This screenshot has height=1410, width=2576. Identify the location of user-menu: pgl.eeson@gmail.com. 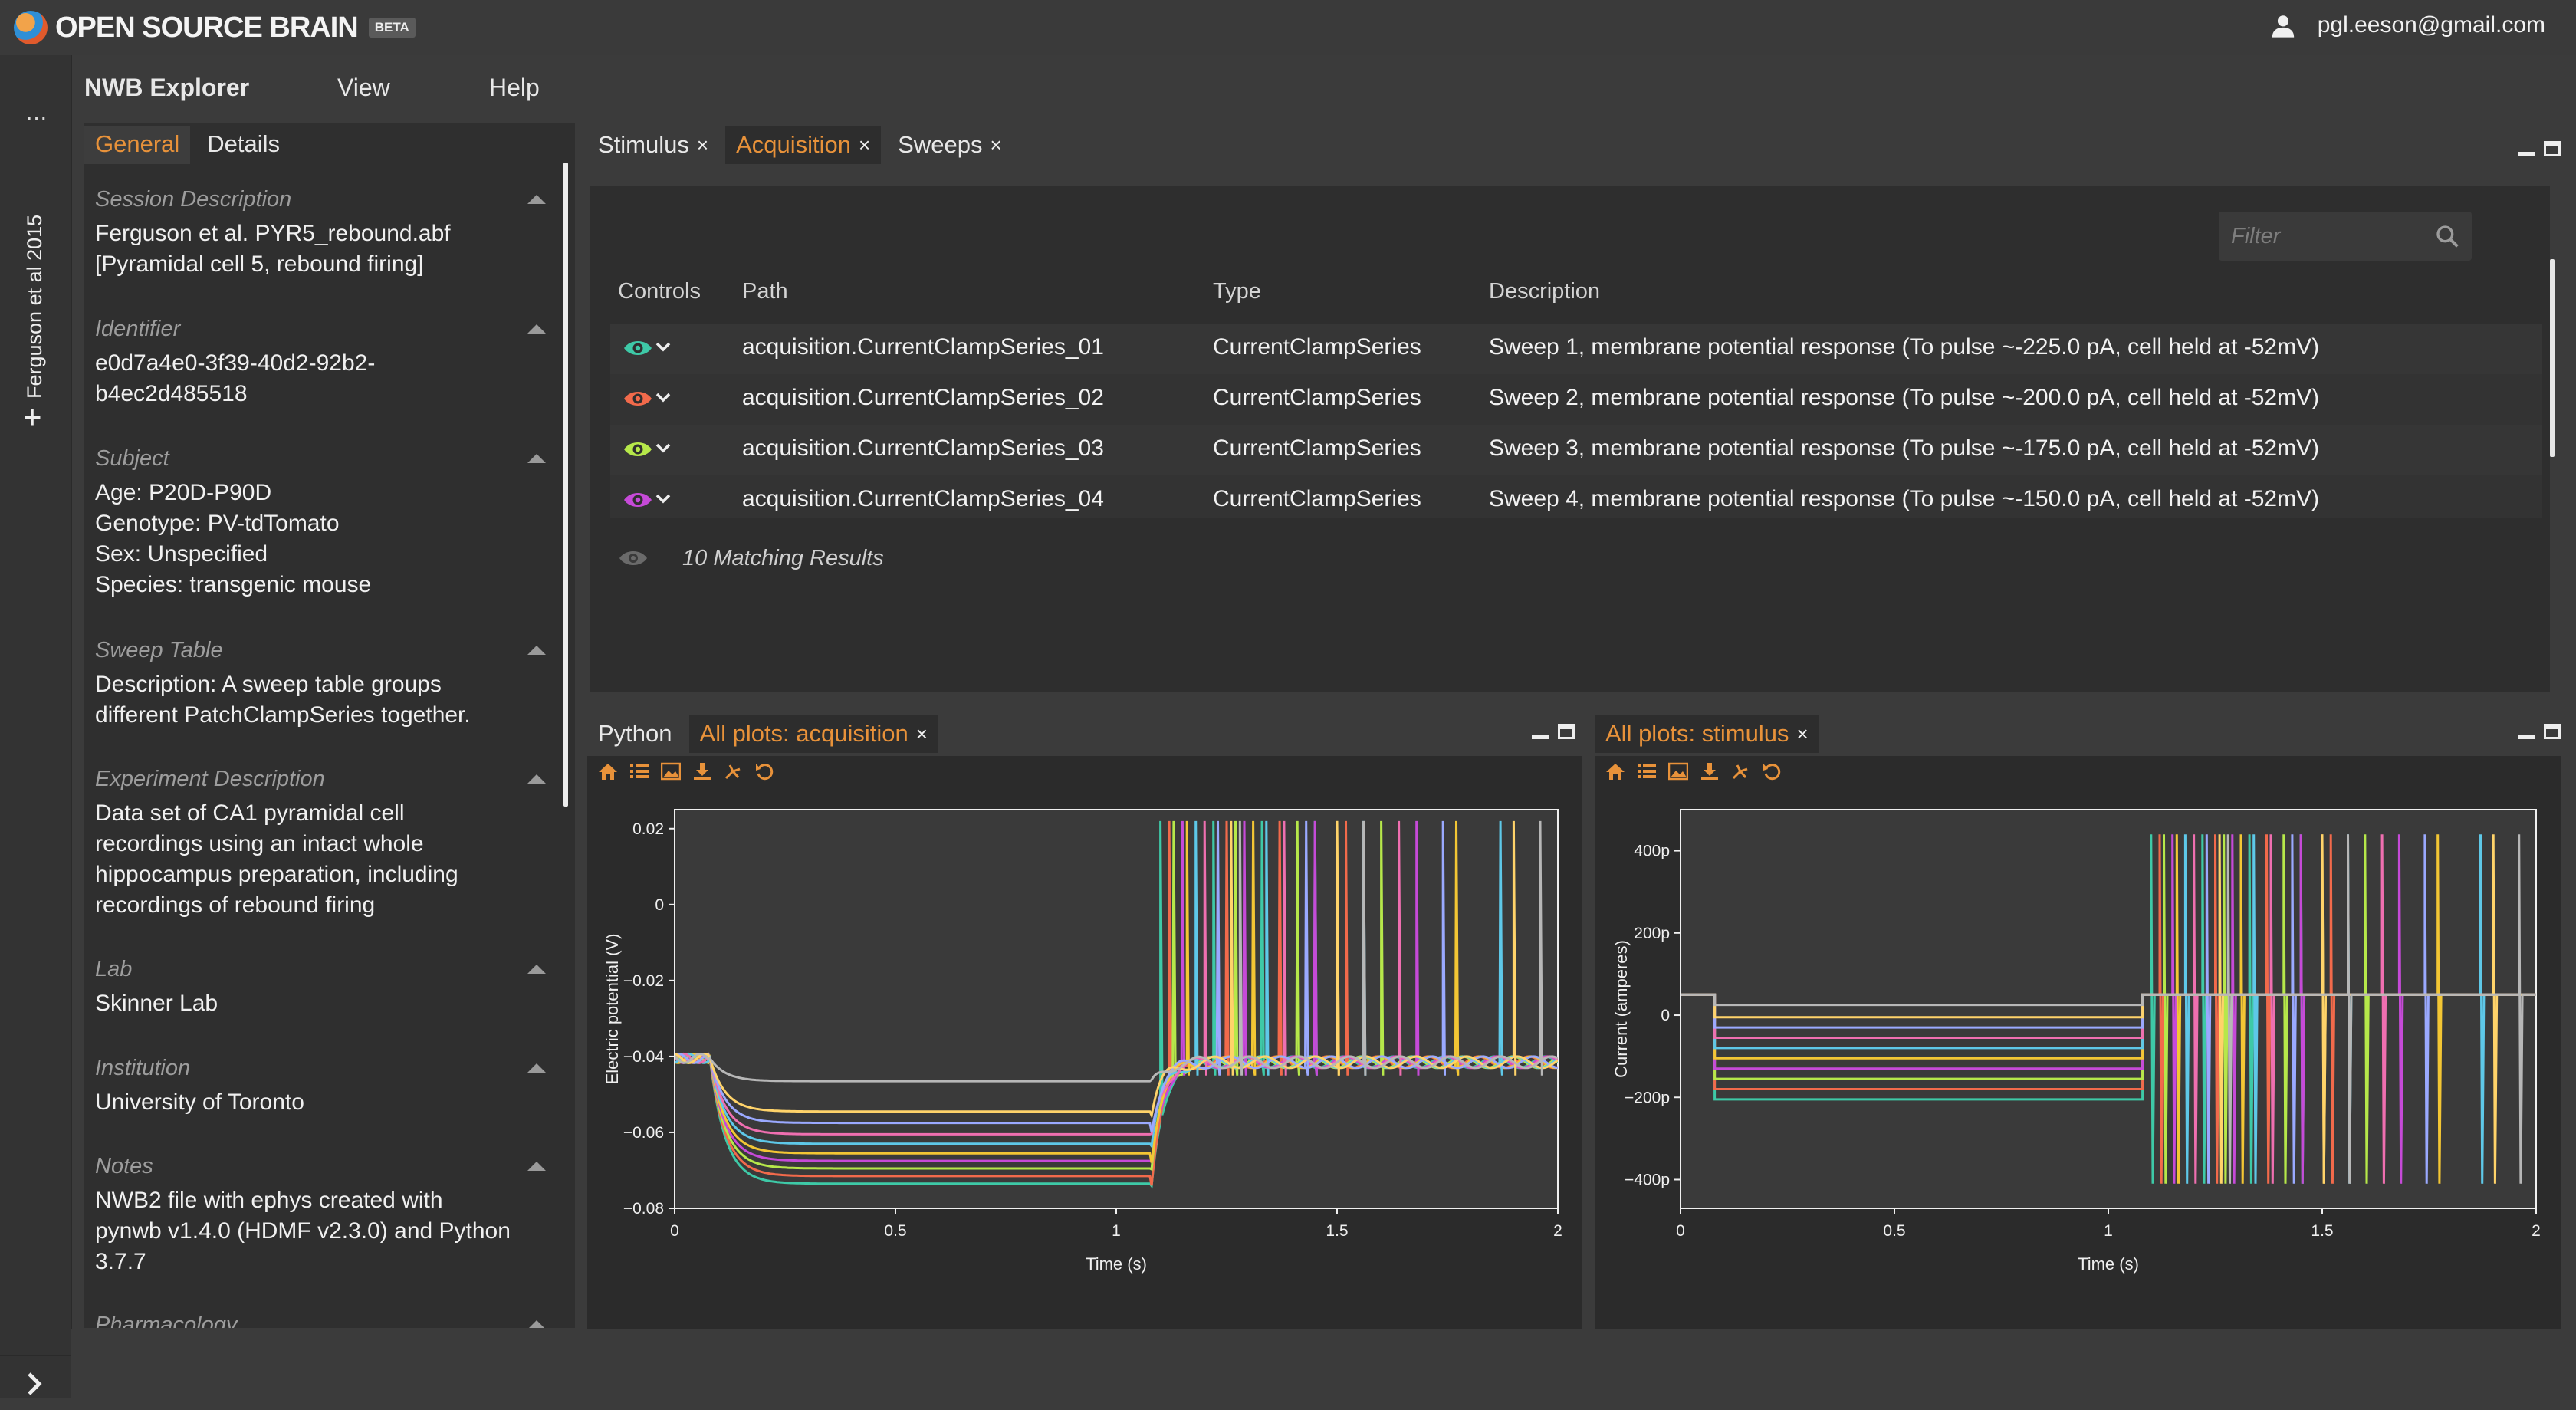
(2408, 25).